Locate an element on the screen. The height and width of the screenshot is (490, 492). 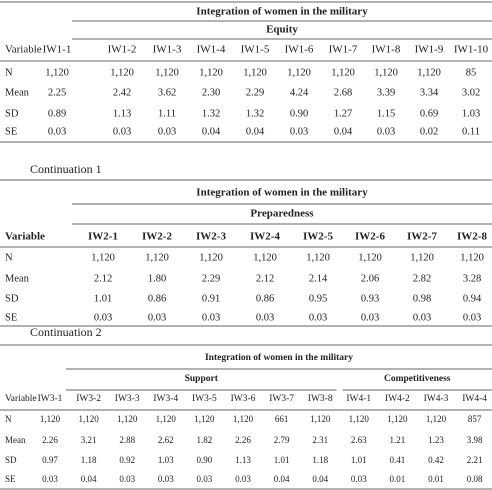
column-header: IW2-3 is located at coordinates (211, 237).